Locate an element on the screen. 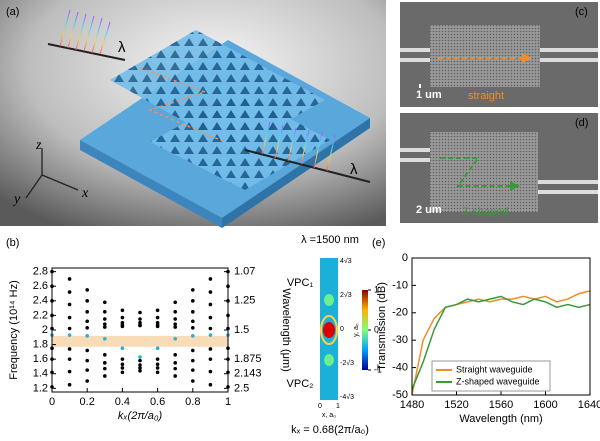 The image size is (600, 441). map-ytick: 4√3 is located at coordinates (346, 261).